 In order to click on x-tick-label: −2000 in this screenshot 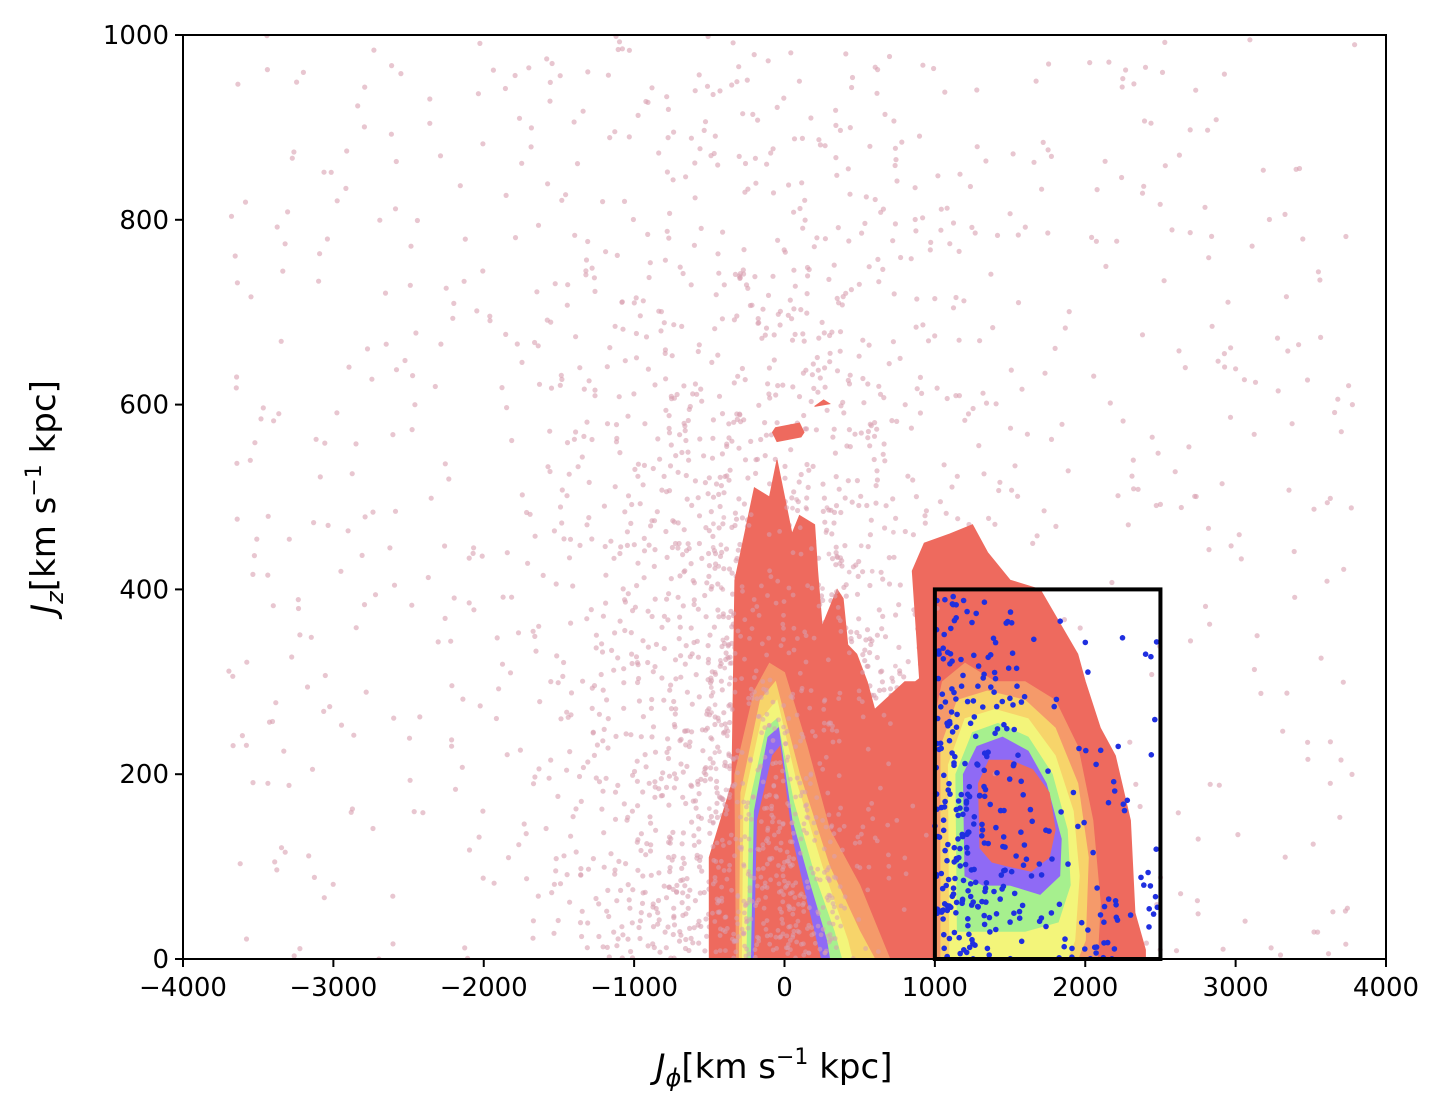, I will do `click(484, 988)`.